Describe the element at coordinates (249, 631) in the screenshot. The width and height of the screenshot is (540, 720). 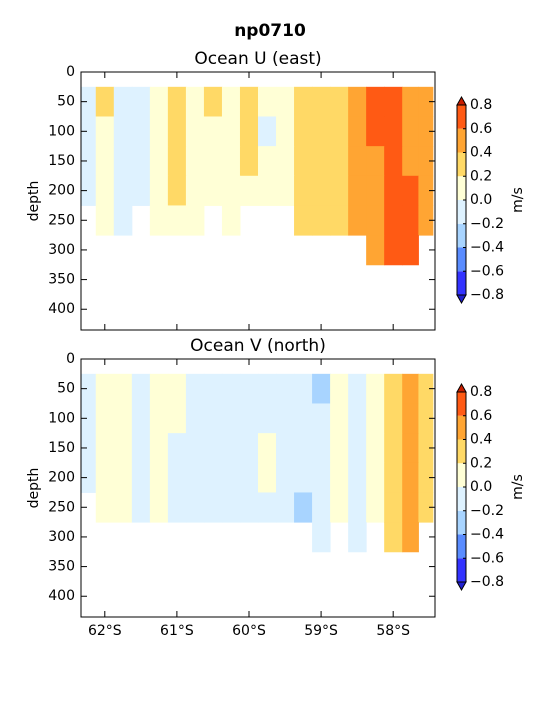
I see `x-tick-label: 60°S` at that location.